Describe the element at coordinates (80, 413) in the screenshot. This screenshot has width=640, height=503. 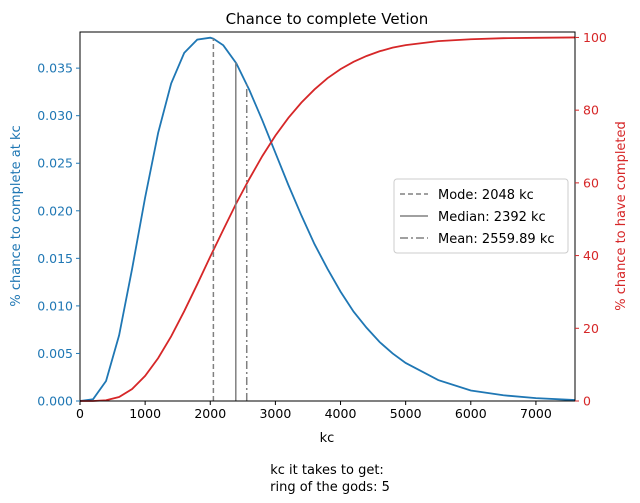
I see `x-tick-label: 0` at that location.